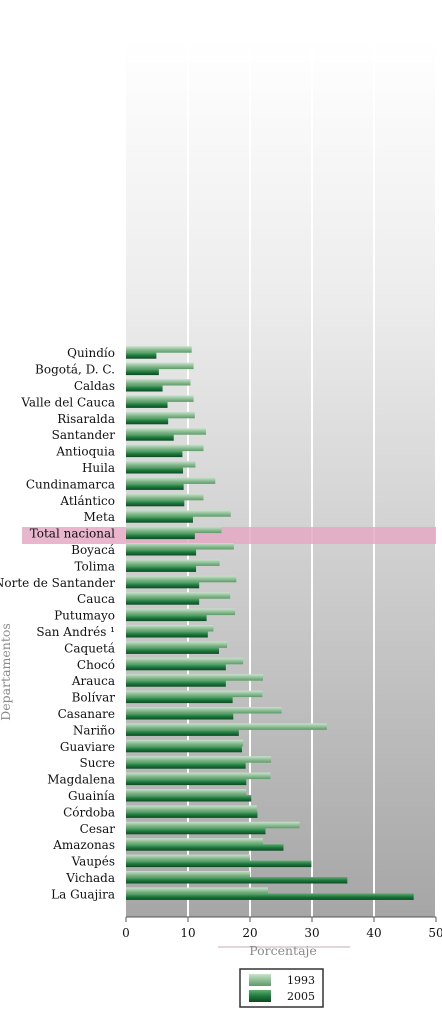  I want to click on category-label: Nariño, so click(94, 730).